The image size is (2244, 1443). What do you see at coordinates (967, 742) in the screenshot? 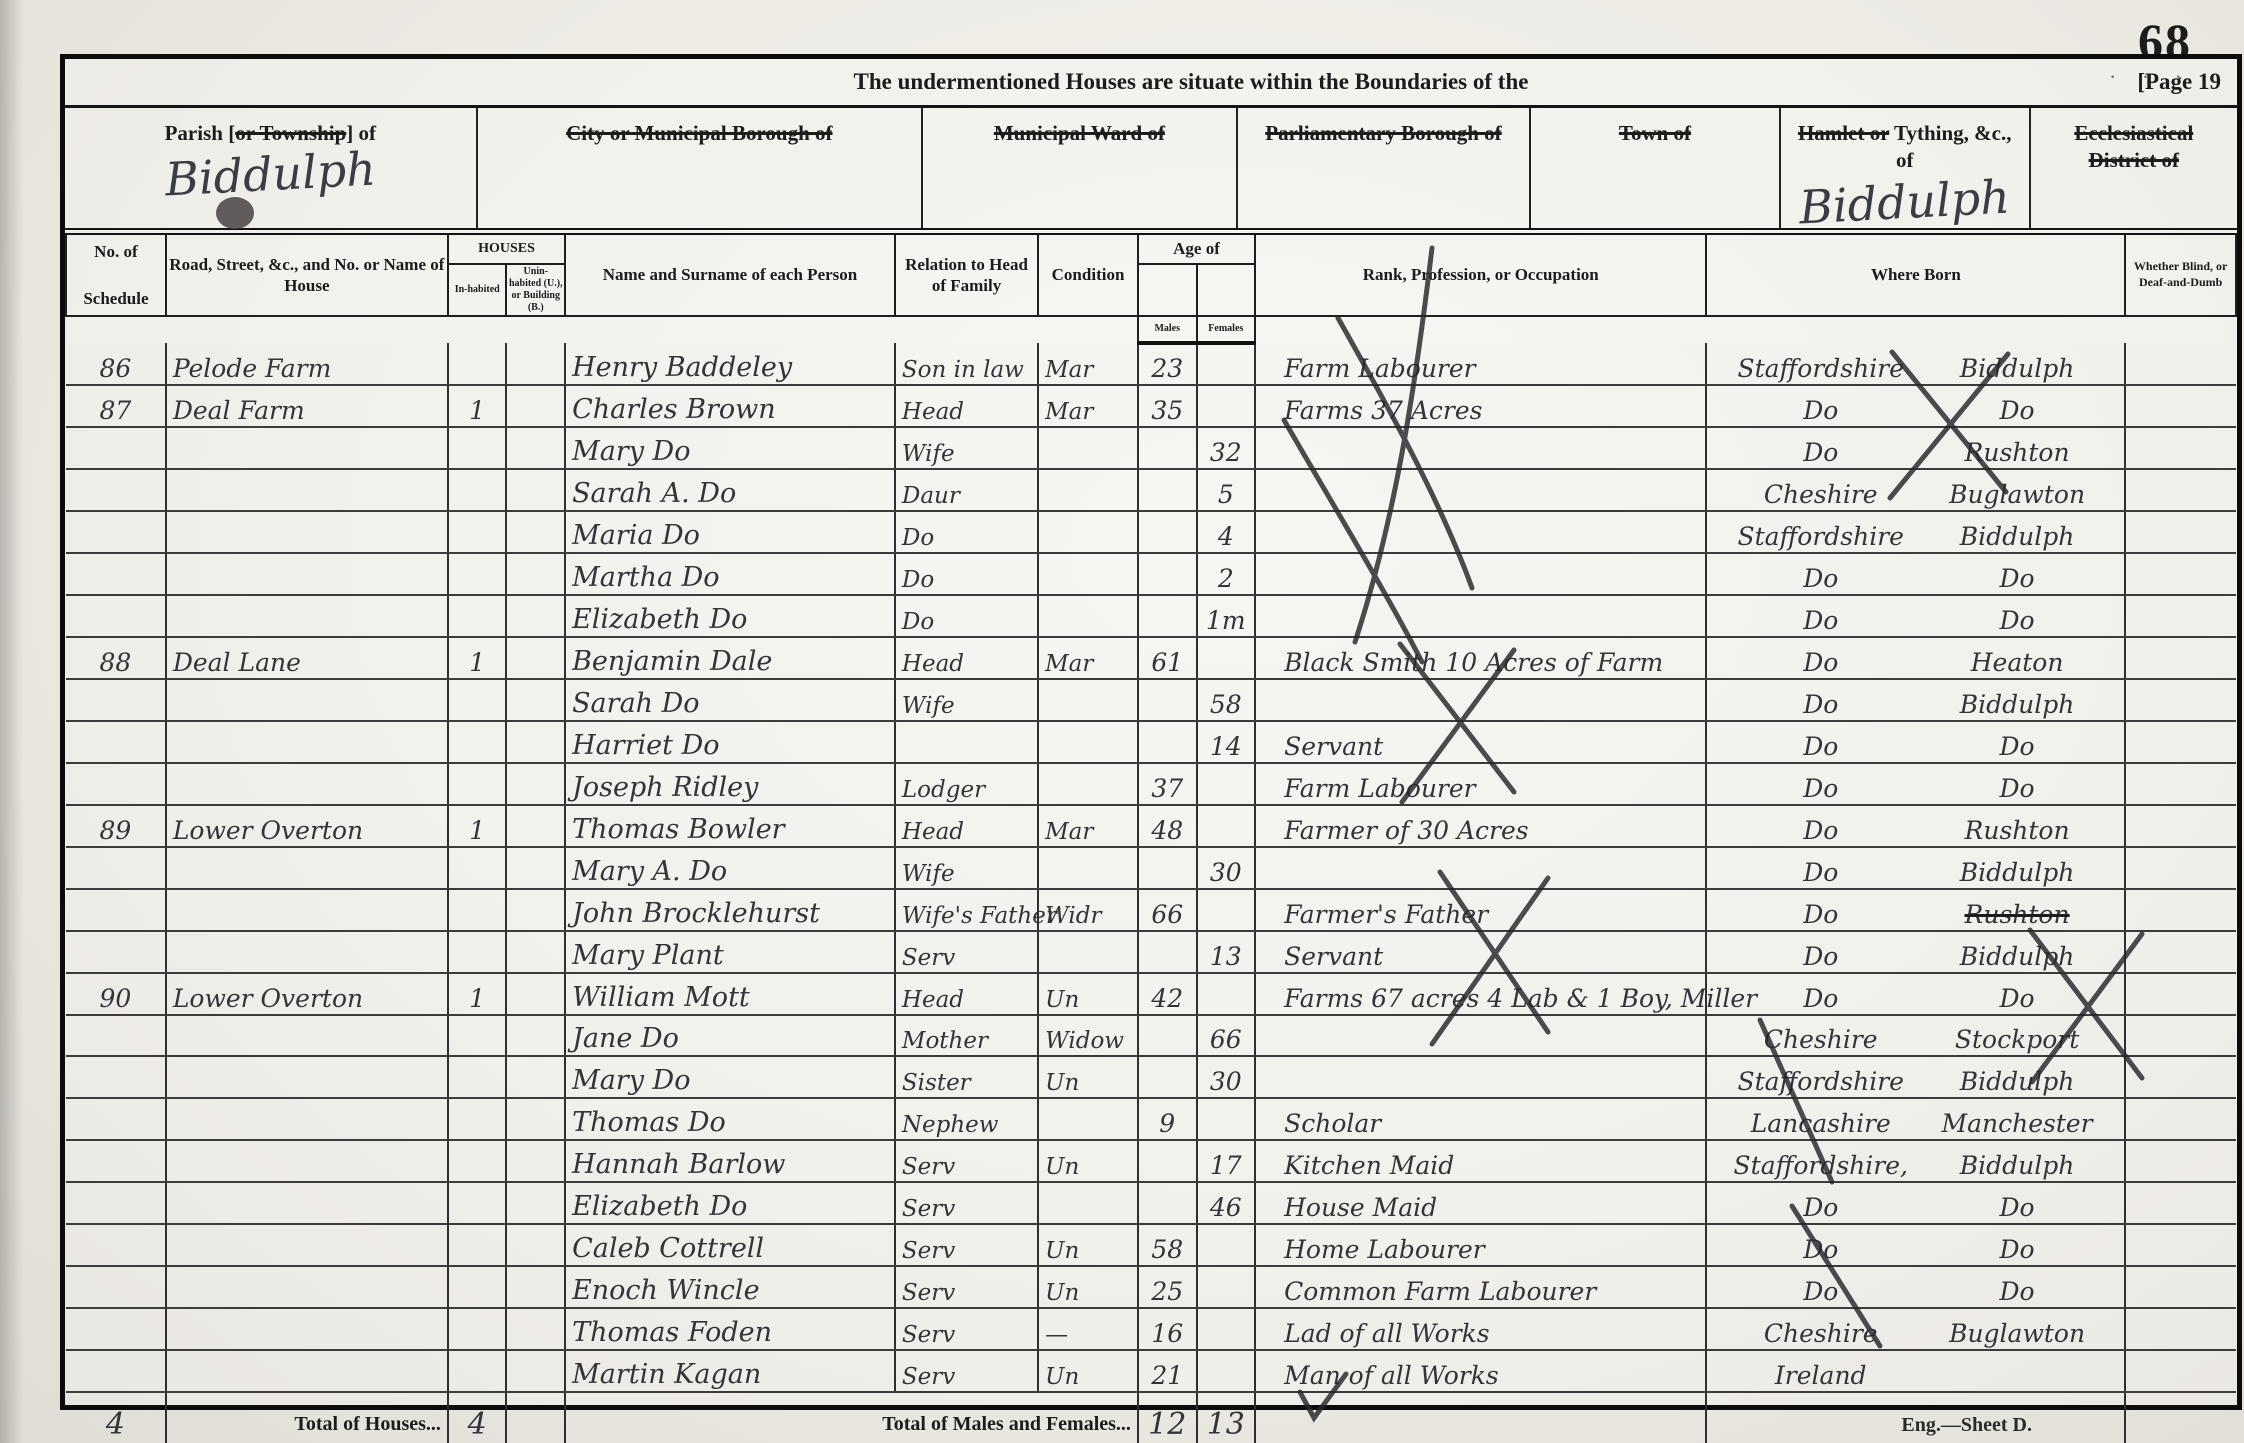
I see `cell-relation` at bounding box center [967, 742].